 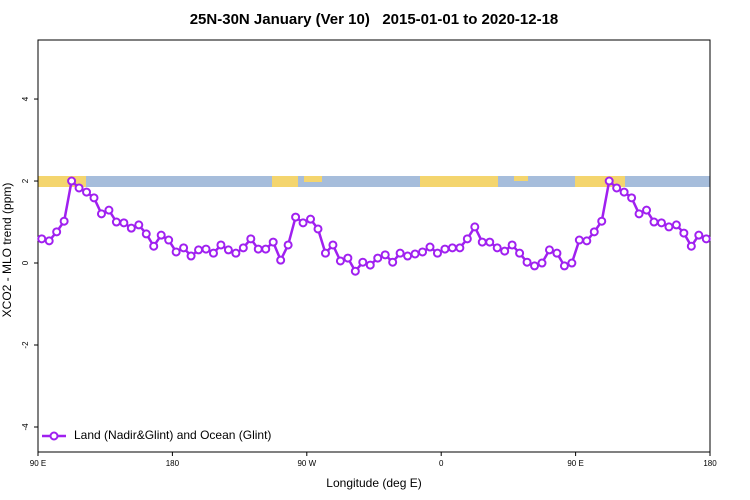 I want to click on y-tick-label: 4, so click(x=25, y=98).